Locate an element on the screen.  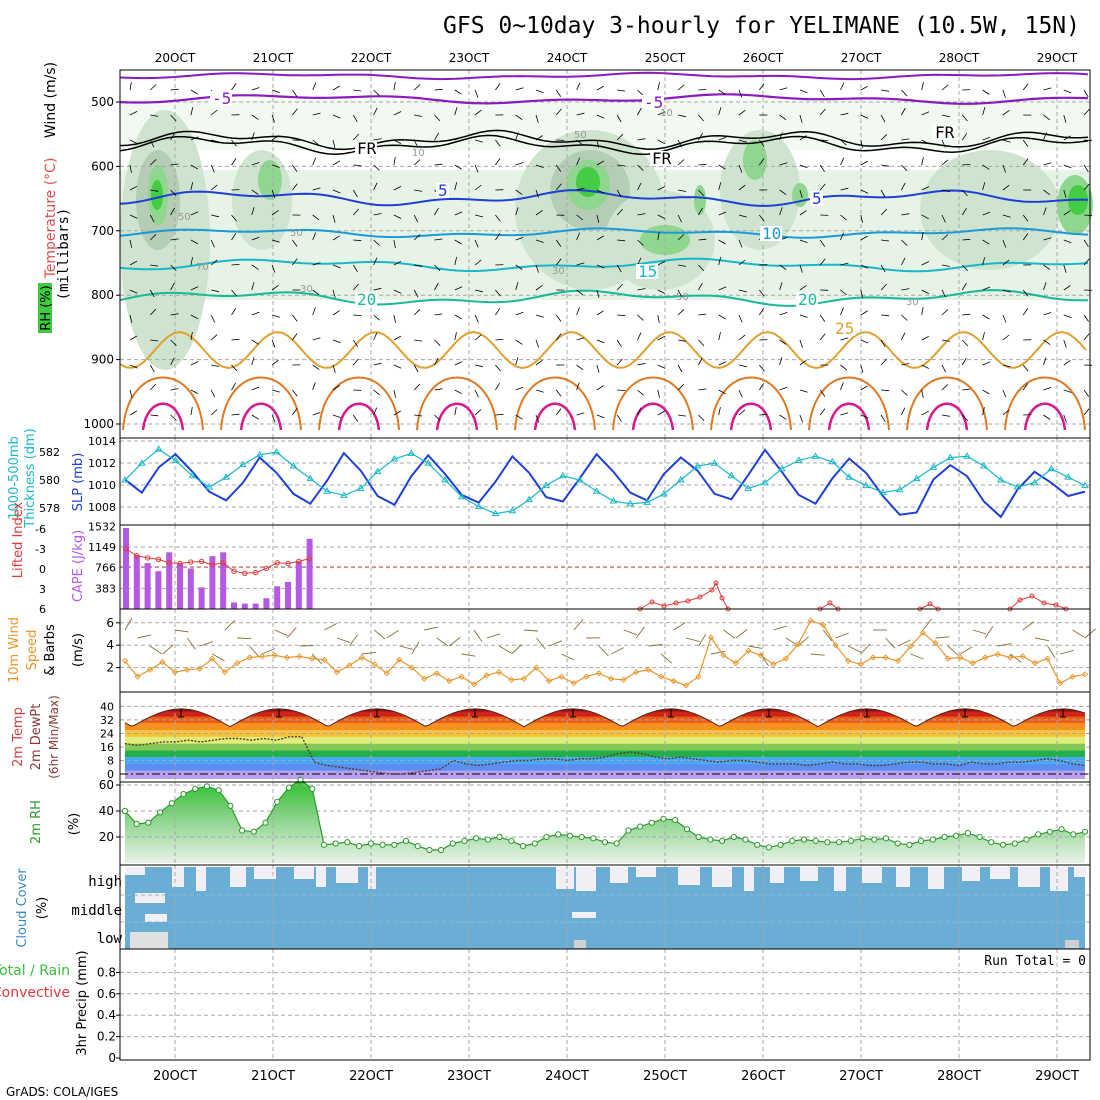
temp-color-band is located at coordinates (605, 775).